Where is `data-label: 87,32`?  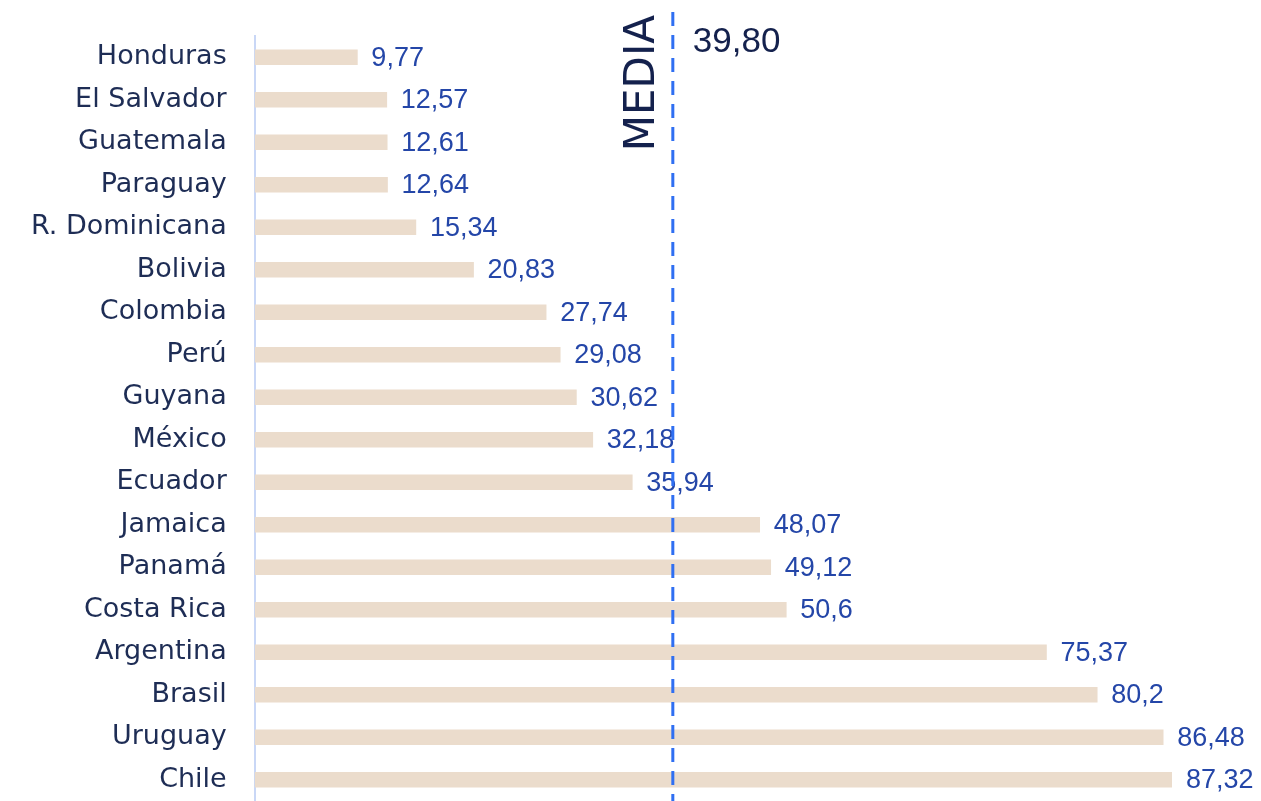 data-label: 87,32 is located at coordinates (1220, 779).